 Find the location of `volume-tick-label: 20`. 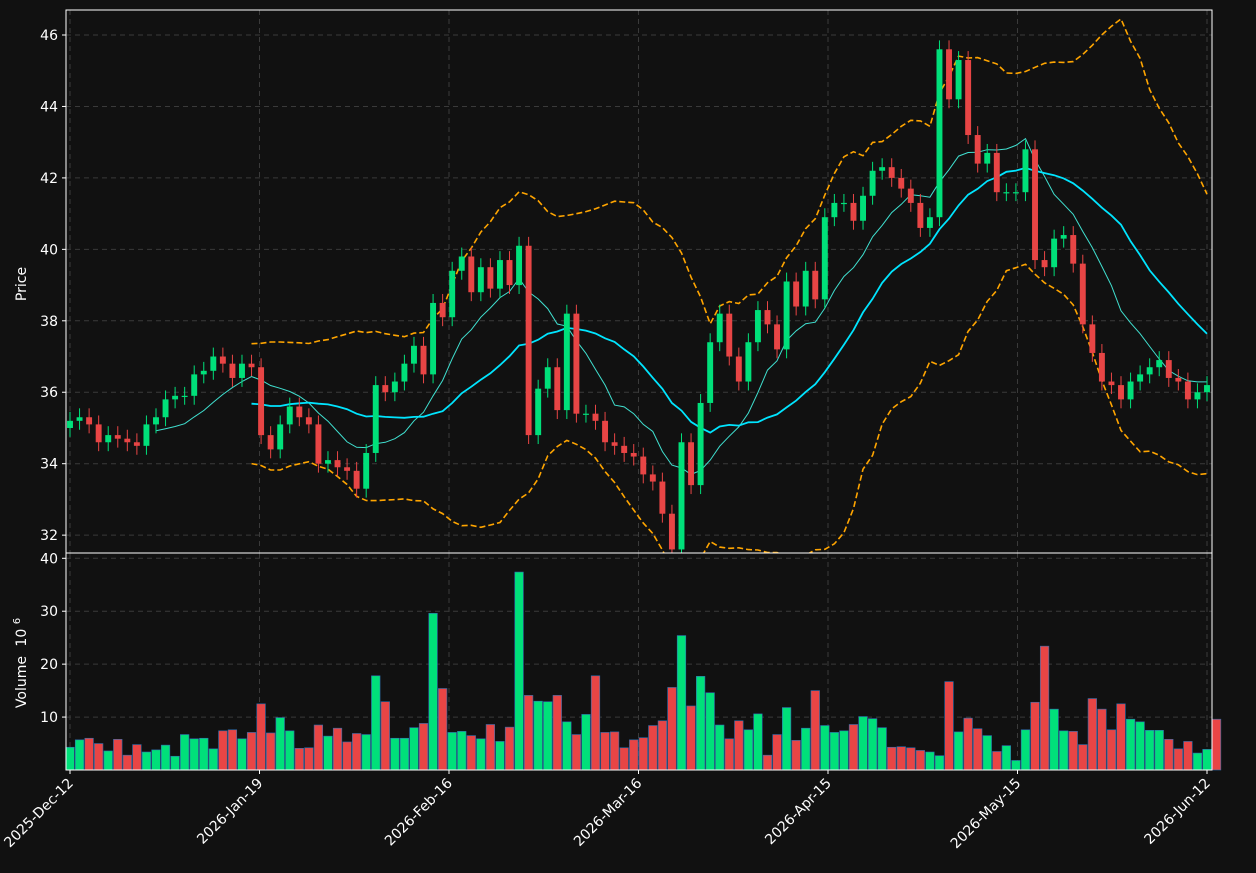

volume-tick-label: 20 is located at coordinates (49, 665).